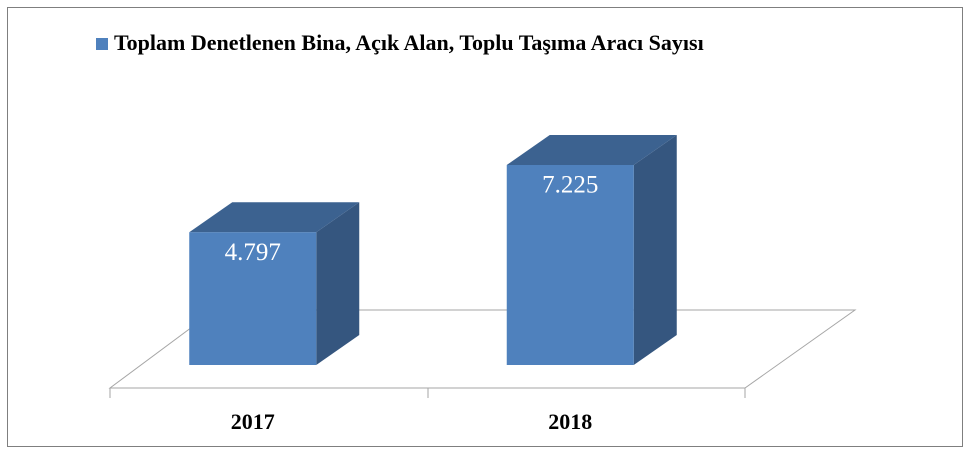  I want to click on floor, so click(482, 349).